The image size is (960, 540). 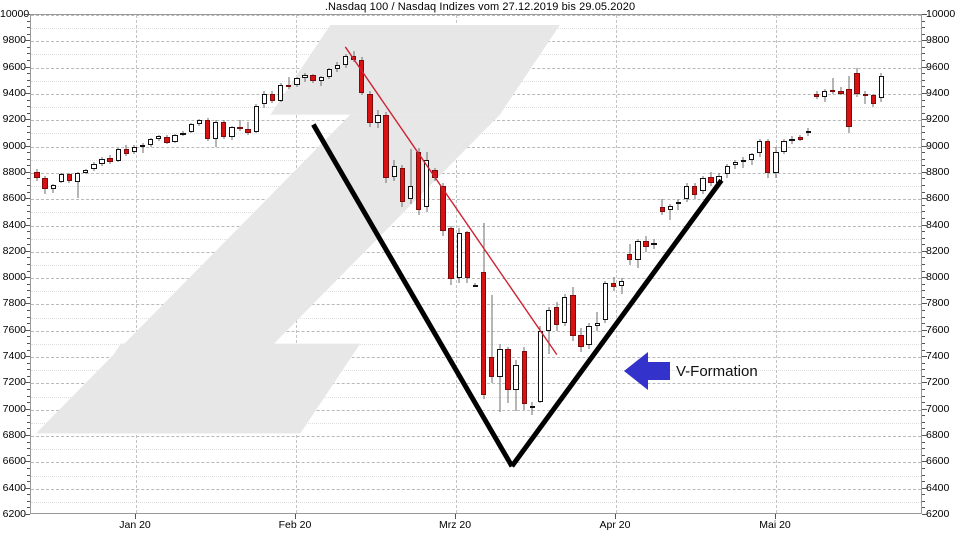 I want to click on y-axis-label-left-9800: 9800, so click(x=14, y=40).